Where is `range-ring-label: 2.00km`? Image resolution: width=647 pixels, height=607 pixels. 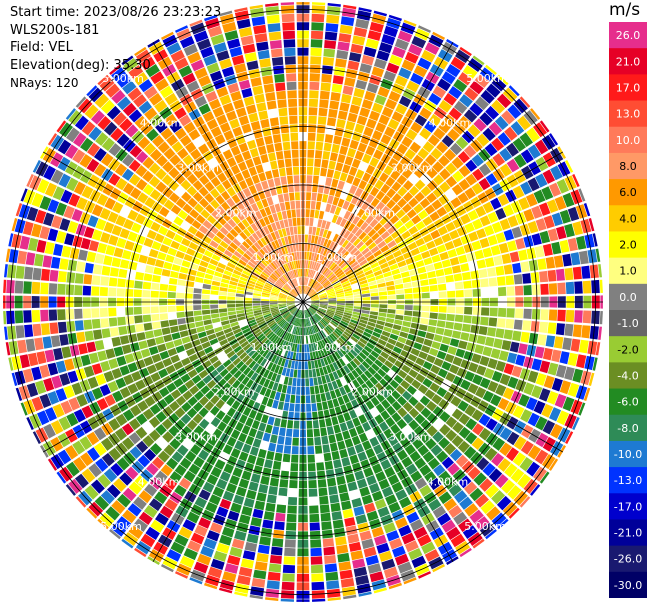 range-ring-label: 2.00km is located at coordinates (234, 392).